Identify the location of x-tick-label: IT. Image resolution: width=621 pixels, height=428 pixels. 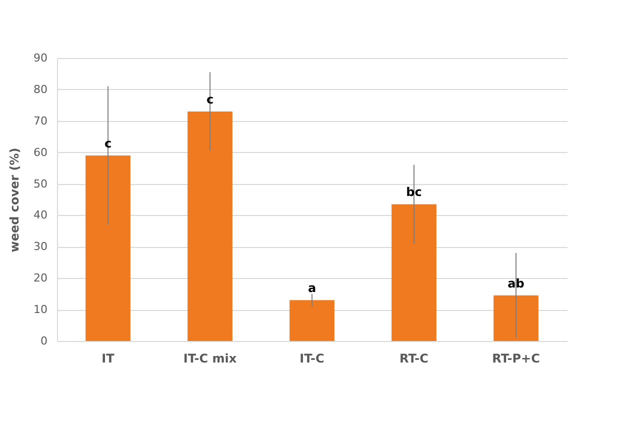
(109, 359).